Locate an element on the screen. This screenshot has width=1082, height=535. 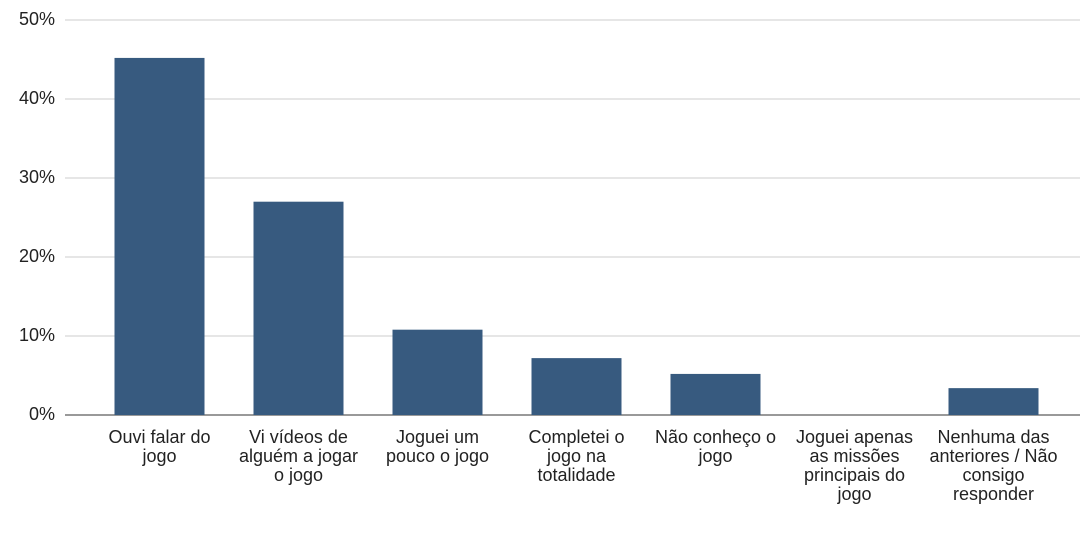
y-tick-label: 0% is located at coordinates (42, 414).